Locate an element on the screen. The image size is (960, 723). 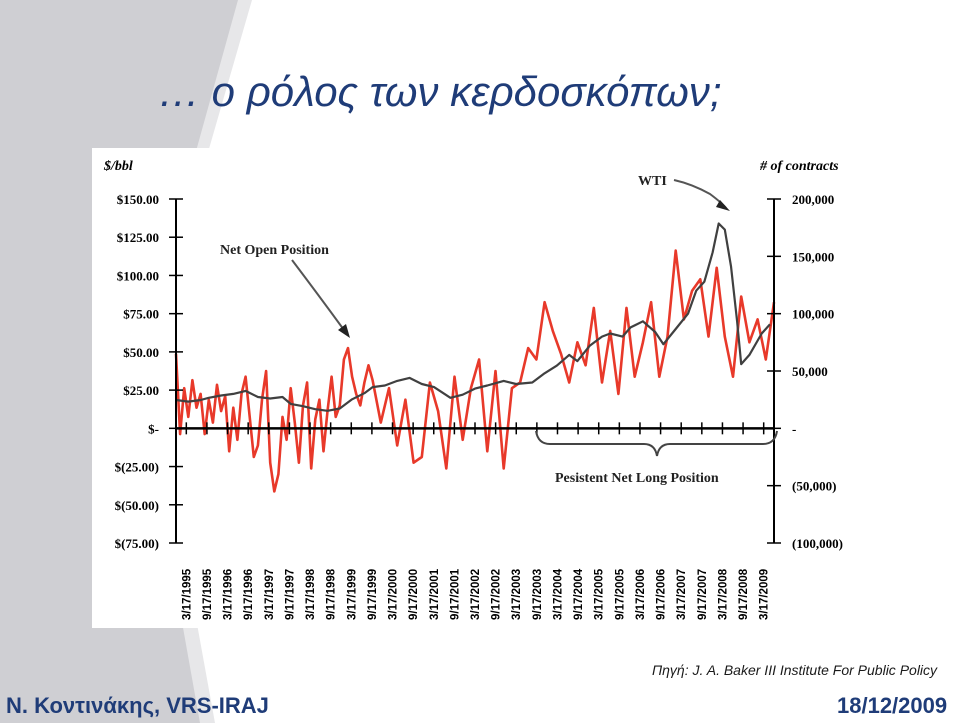
x-axis-tick-label: 9/17/2006 is located at coordinates (662, 594).